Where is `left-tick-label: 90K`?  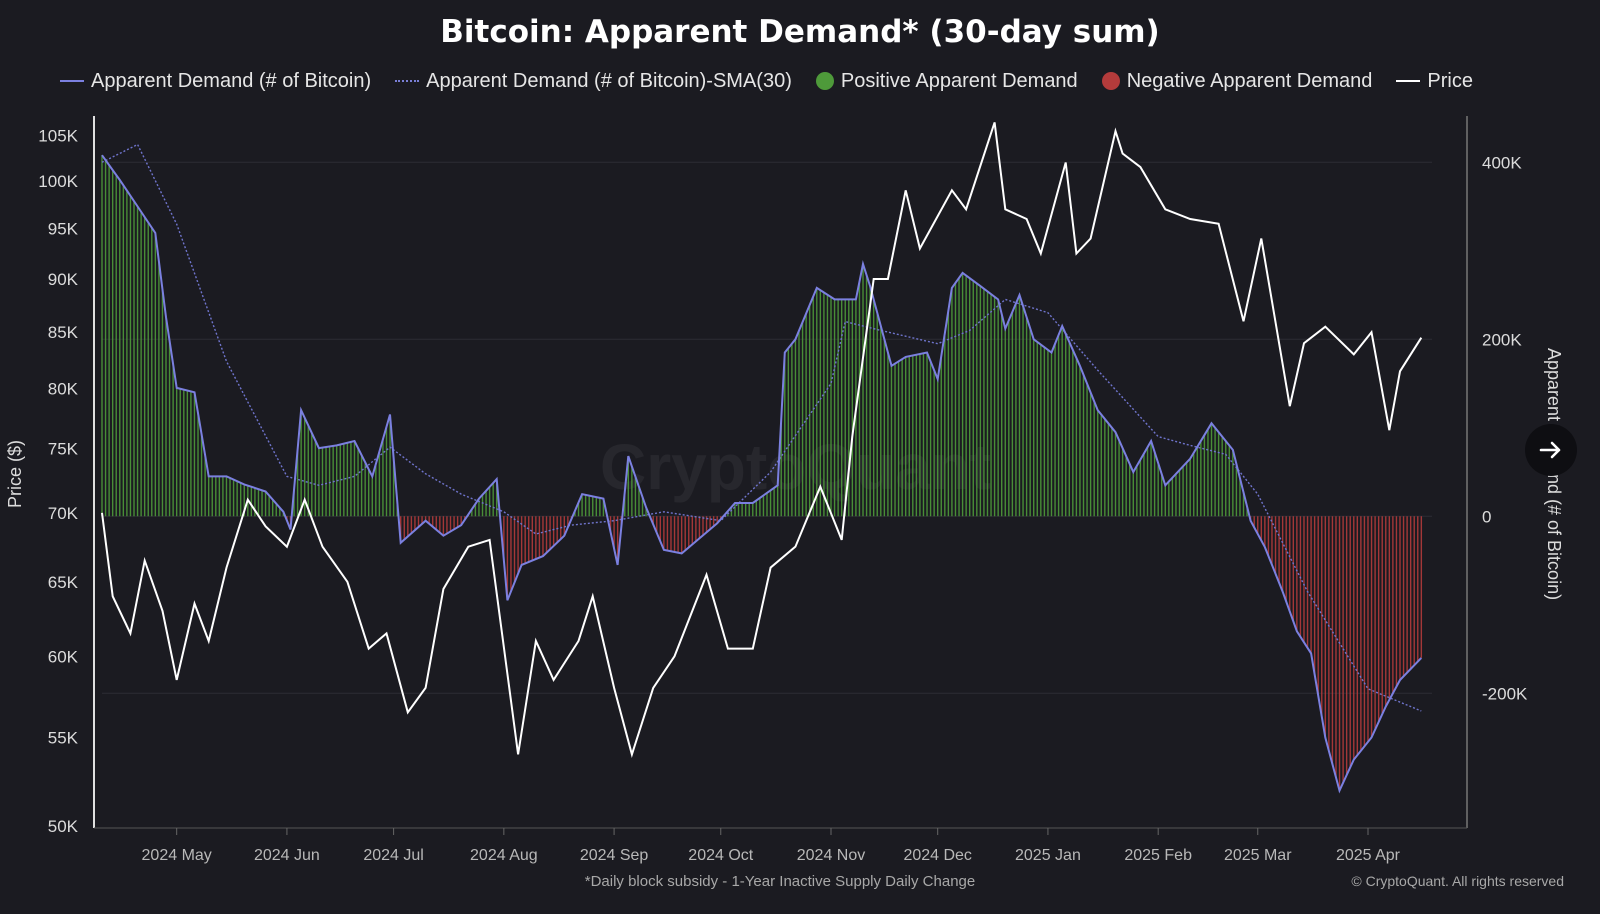
left-tick-label: 90K is located at coordinates (63, 279).